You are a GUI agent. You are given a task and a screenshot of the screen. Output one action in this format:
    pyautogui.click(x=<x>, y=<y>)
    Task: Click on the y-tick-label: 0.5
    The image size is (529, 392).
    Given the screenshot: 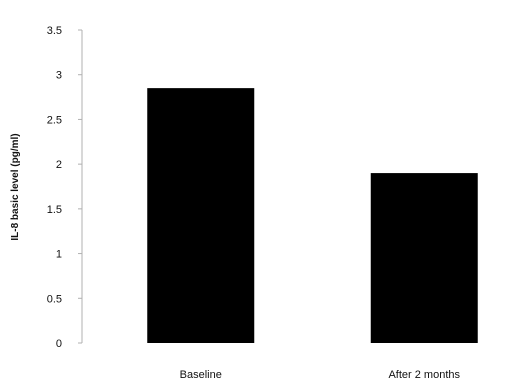 What is the action you would take?
    pyautogui.click(x=54, y=299)
    